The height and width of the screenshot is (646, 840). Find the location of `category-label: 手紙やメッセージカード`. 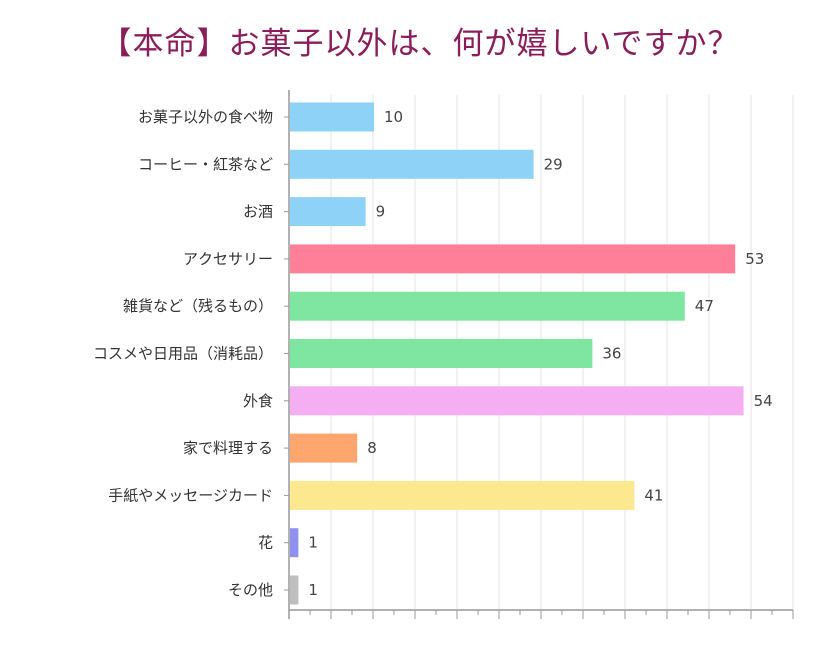

category-label: 手紙やメッセージカード is located at coordinates (190, 495).